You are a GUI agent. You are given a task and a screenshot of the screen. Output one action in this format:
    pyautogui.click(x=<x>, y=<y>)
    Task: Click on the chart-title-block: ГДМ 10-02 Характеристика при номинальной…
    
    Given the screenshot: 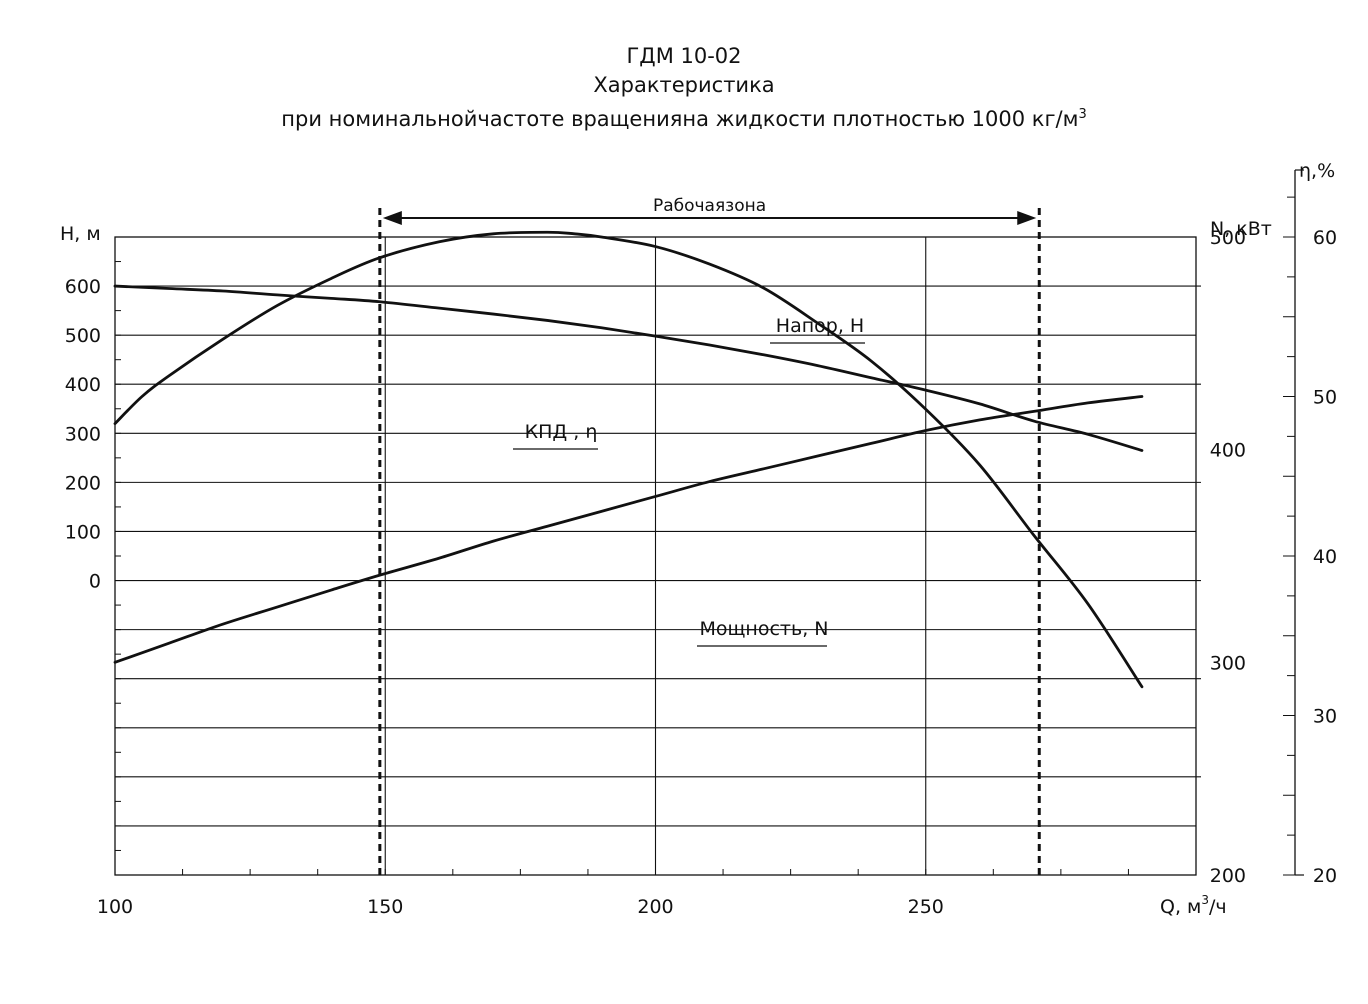 What is the action you would take?
    pyautogui.click(x=684, y=88)
    